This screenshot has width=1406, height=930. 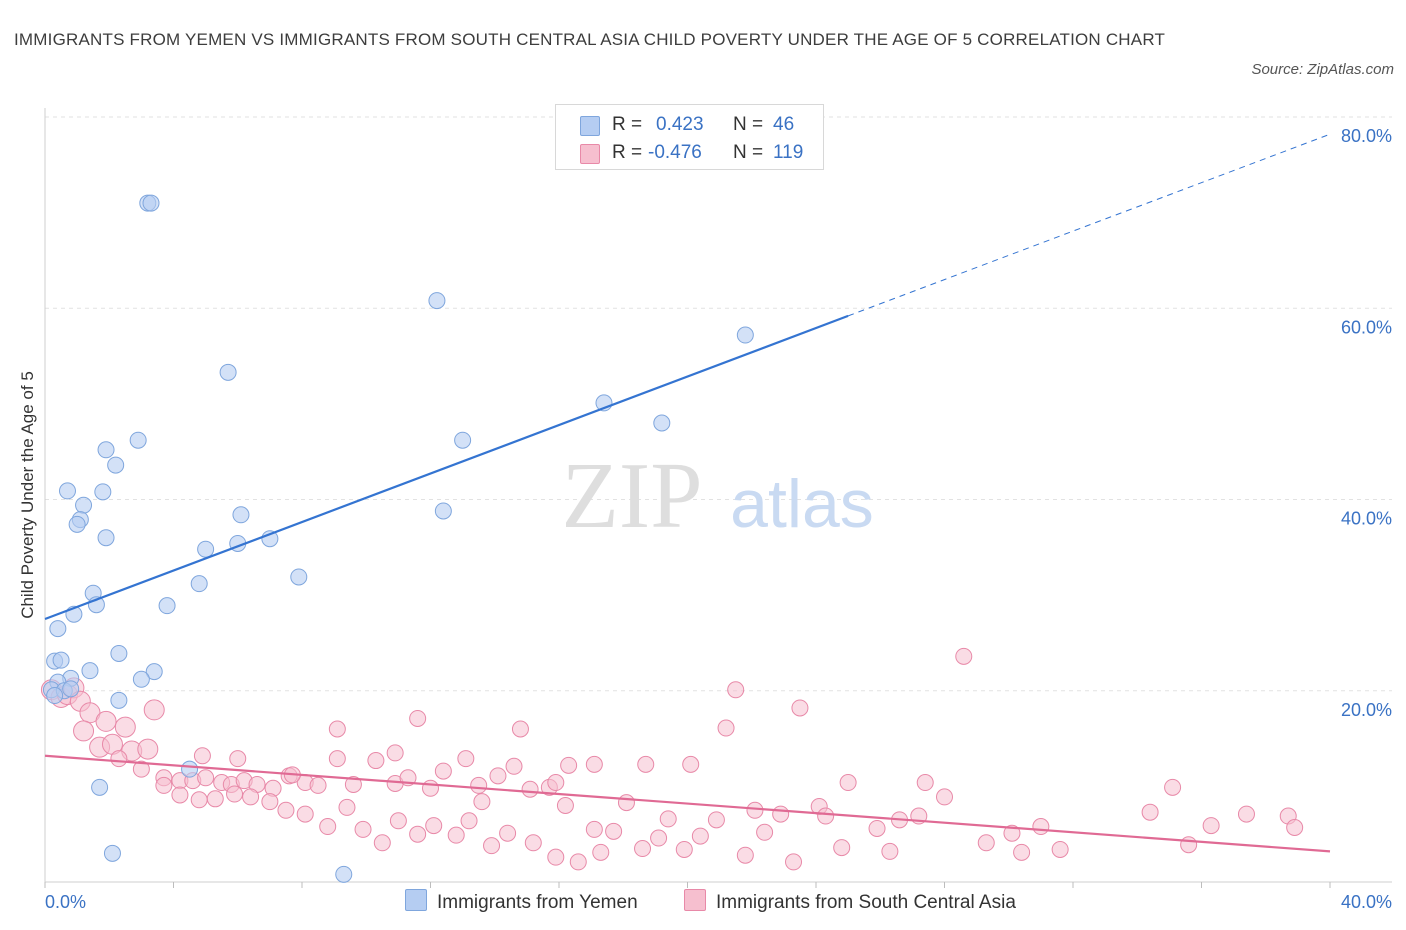 What do you see at coordinates (416, 900) in the screenshot?
I see `bottom-legend-swatch-yemen` at bounding box center [416, 900].